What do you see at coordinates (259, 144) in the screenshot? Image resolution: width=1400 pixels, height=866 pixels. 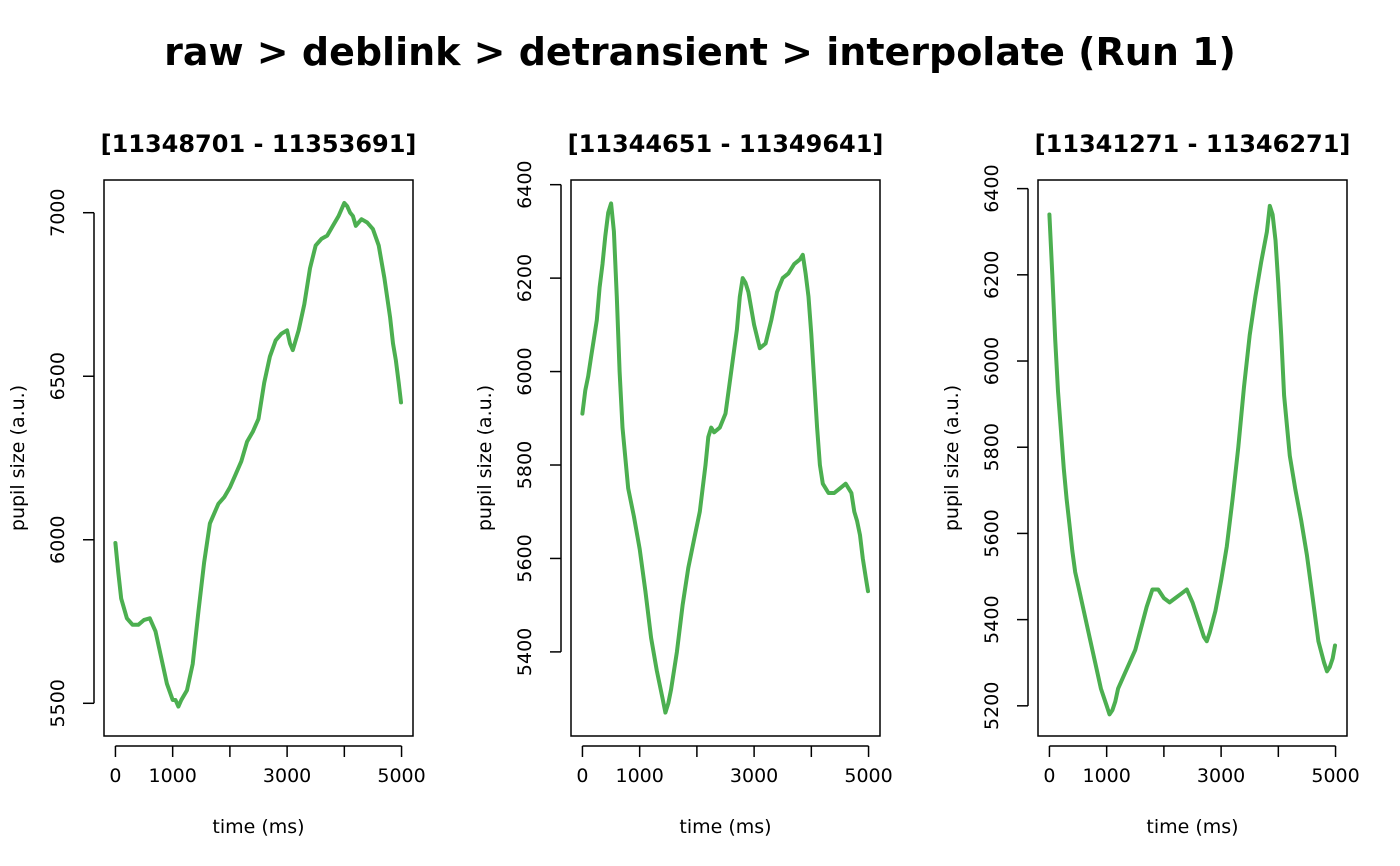 I see `panel-title: [11348701 - 11353691]` at bounding box center [259, 144].